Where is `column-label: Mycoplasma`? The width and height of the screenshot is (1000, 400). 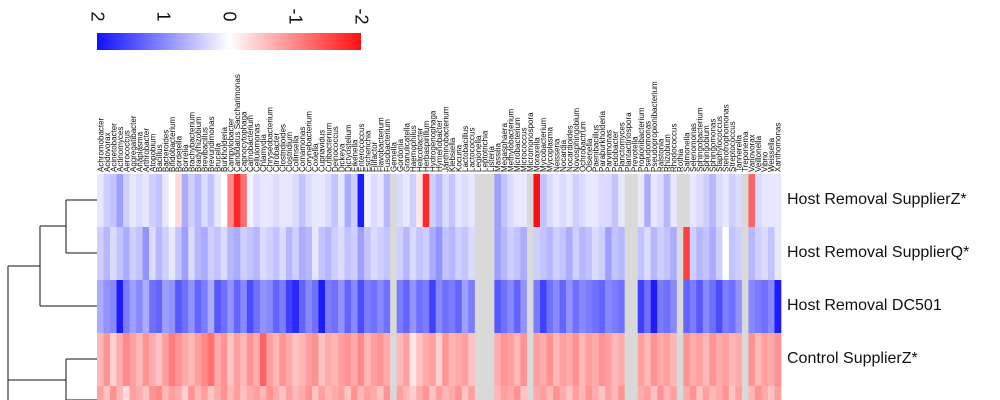 column-label: Mycoplasma is located at coordinates (550, 149).